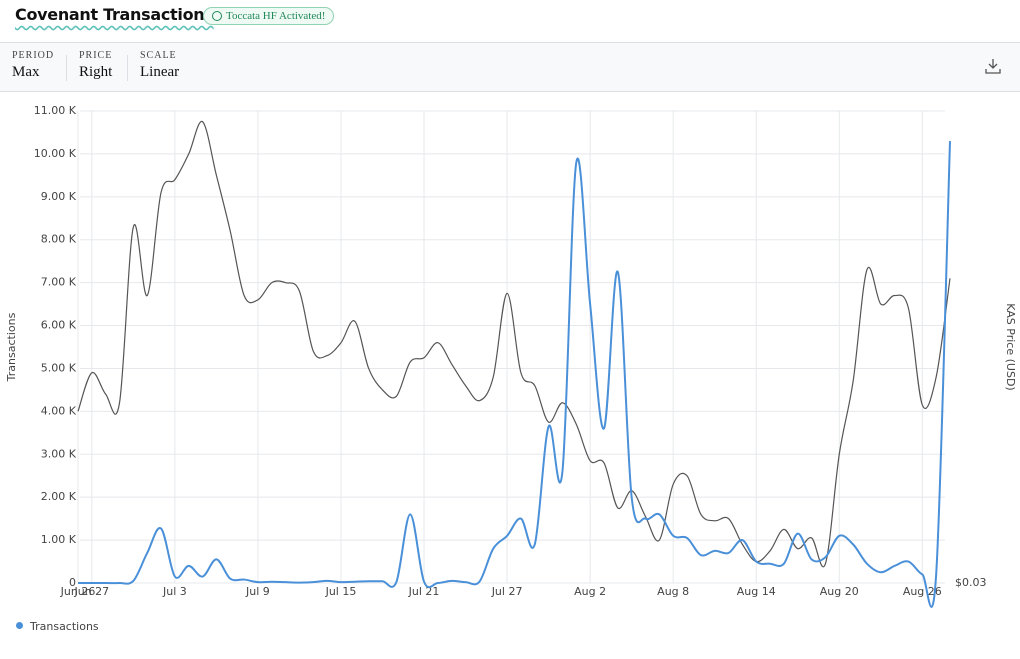 This screenshot has height=659, width=1020. Describe the element at coordinates (160, 72) in the screenshot. I see `control-value: Linear` at that location.